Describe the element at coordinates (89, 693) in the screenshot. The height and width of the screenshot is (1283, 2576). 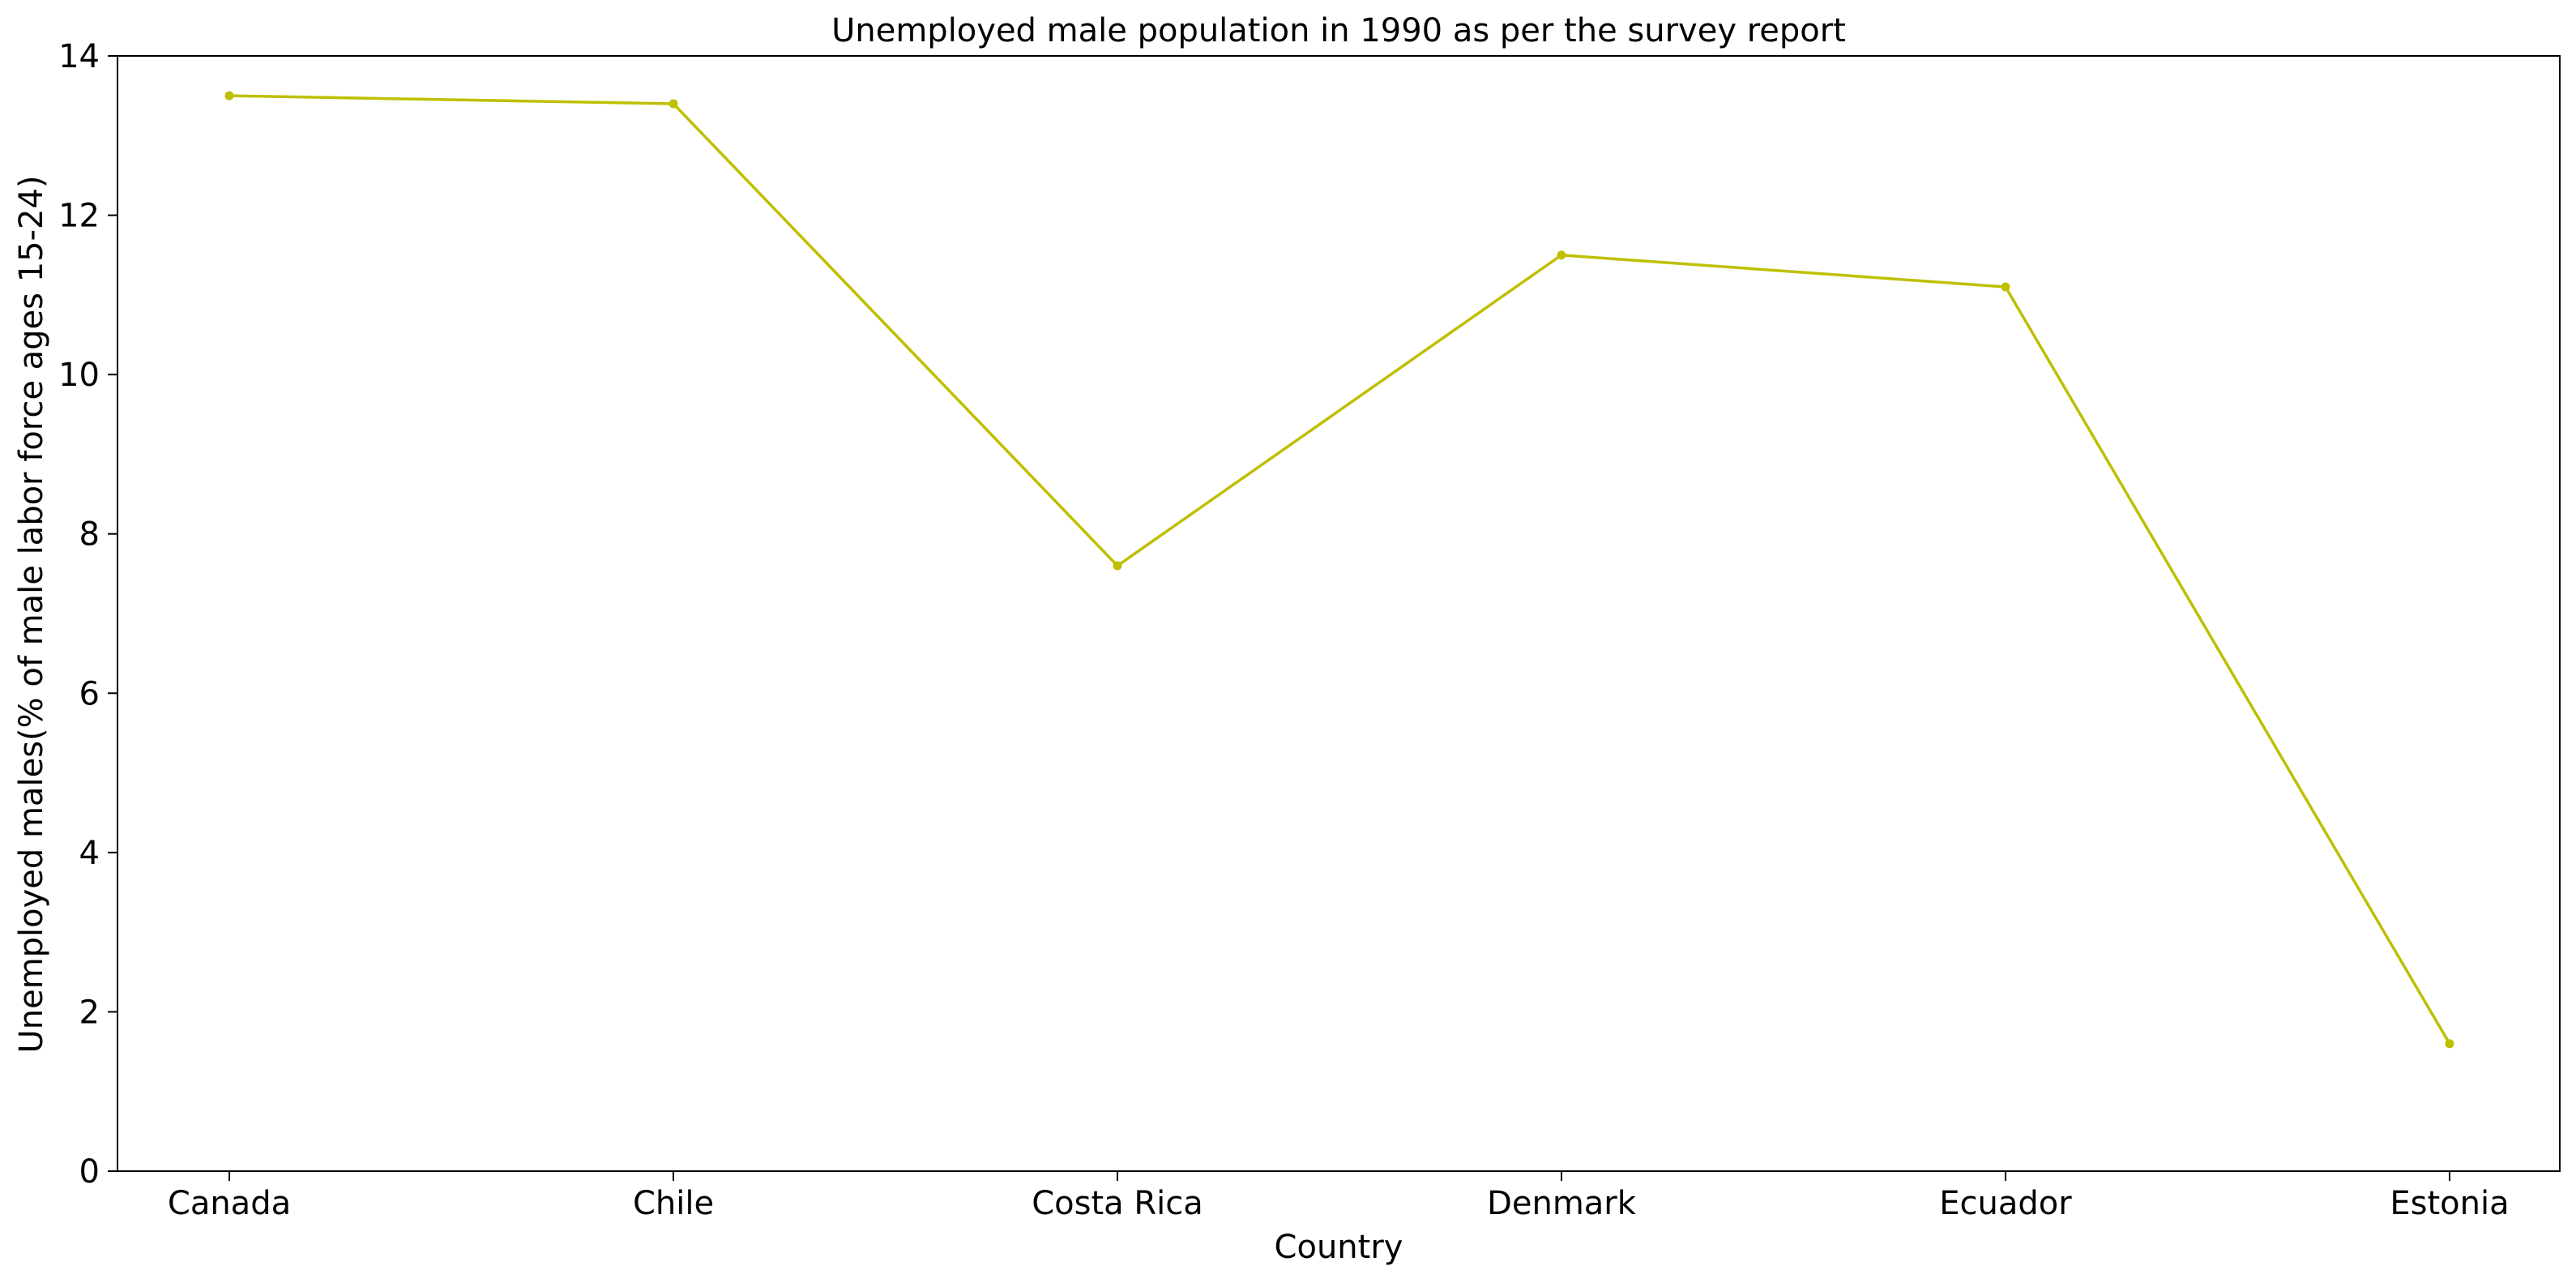
I see `y-tick-label: 6` at that location.